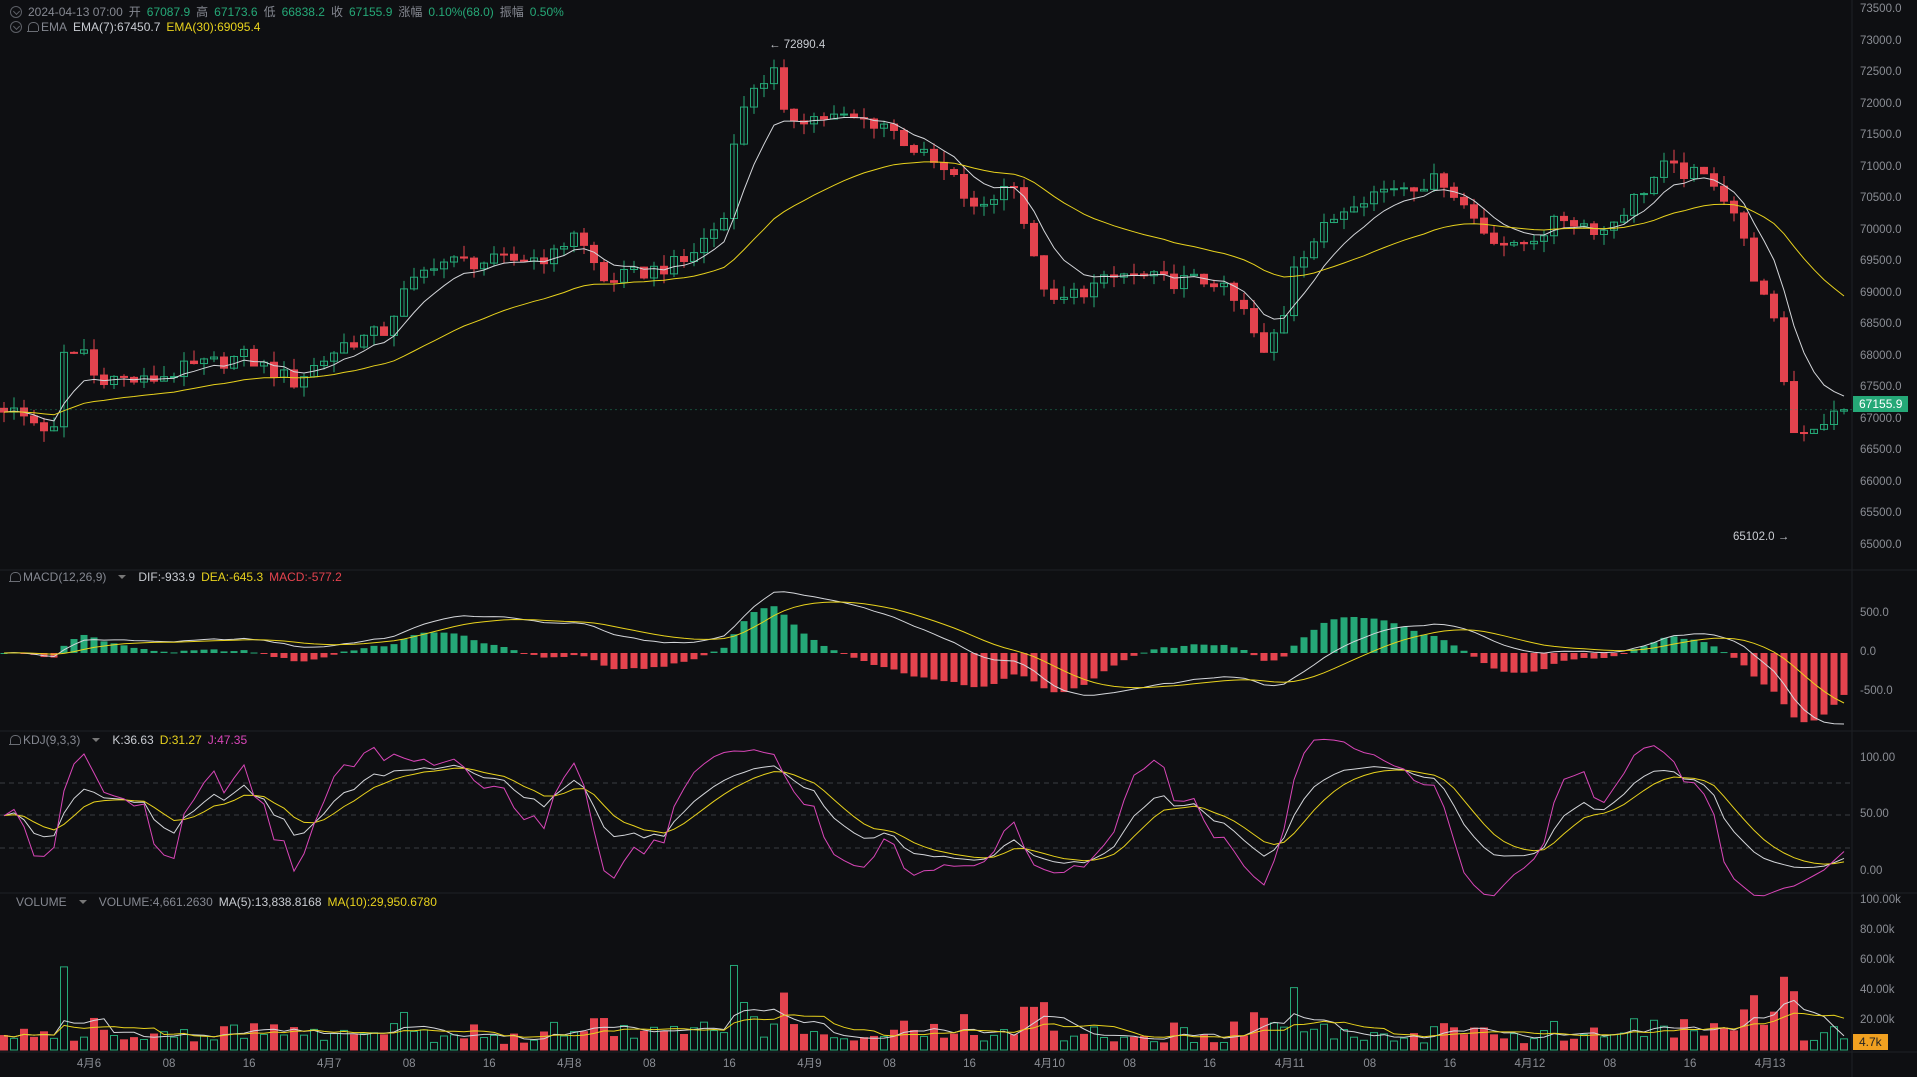 This screenshot has width=1917, height=1077. Describe the element at coordinates (44, 740) in the screenshot. I see `kdj-indicator: KDJ(9,3,3)` at that location.